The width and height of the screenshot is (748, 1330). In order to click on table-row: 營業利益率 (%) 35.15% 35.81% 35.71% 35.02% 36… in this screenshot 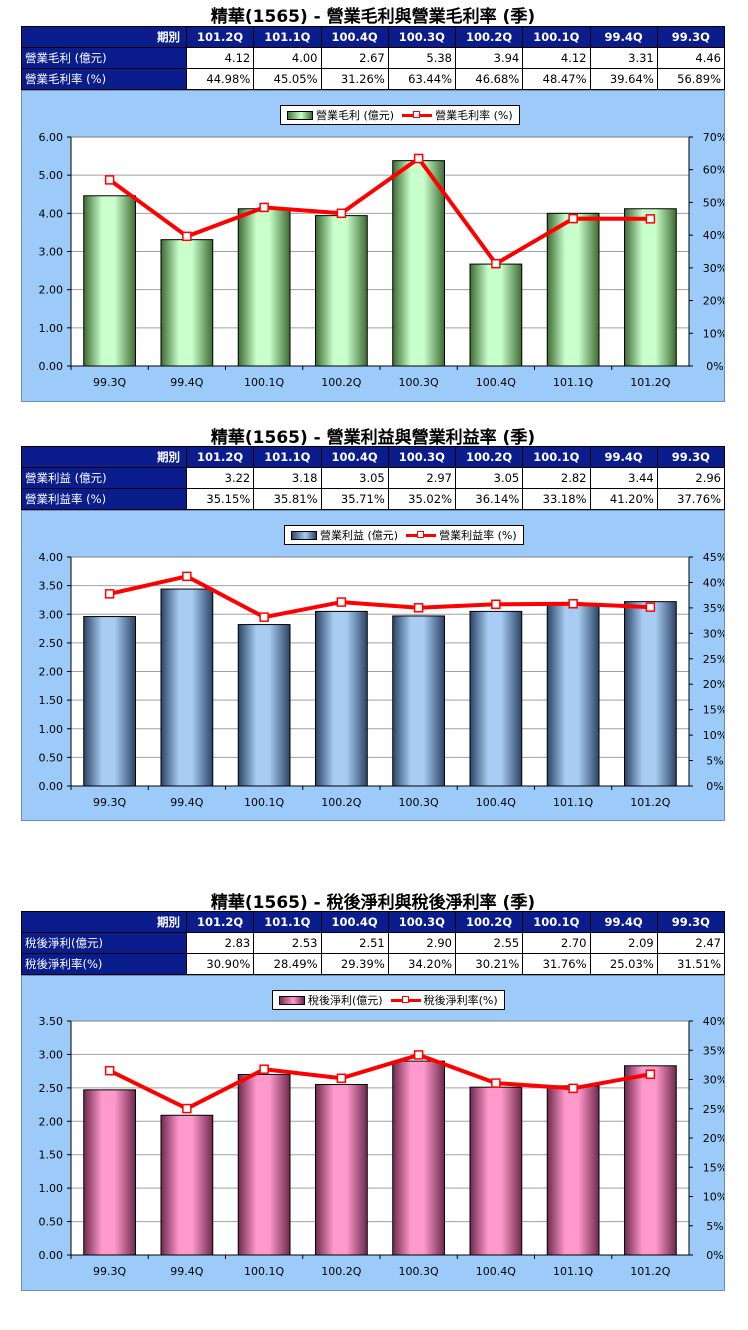, I will do `click(373, 499)`.